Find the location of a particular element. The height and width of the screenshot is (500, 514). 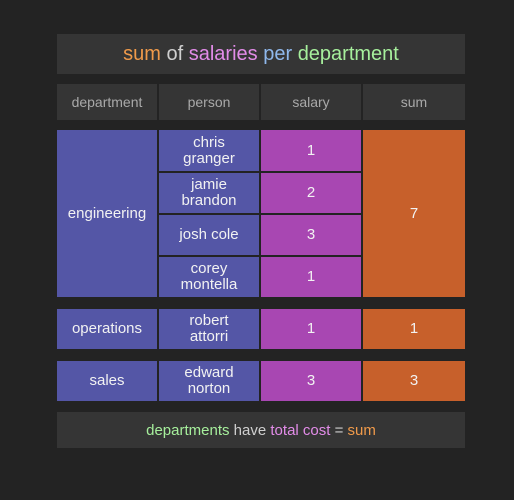

person-name-line: norton is located at coordinates (209, 388).